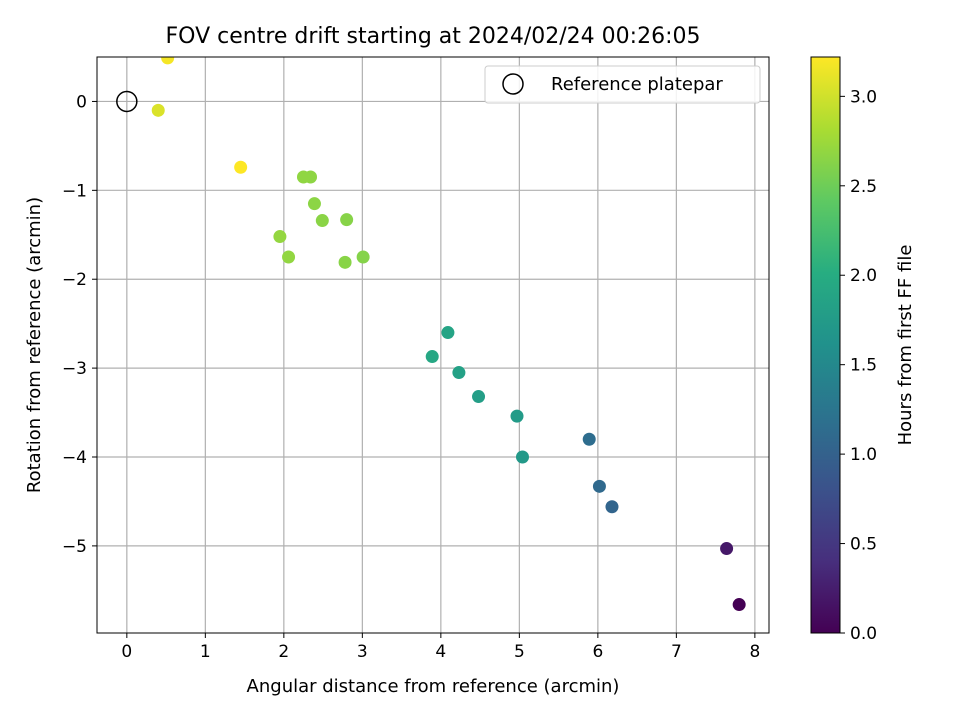  Describe the element at coordinates (863, 455) in the screenshot. I see `colorbar-tick-label: 1.0` at that location.